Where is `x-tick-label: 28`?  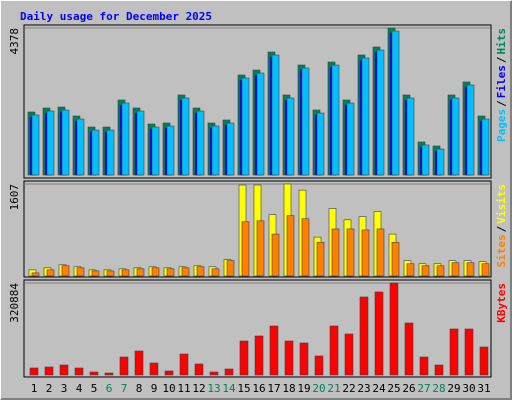
x-tick-label: 28 is located at coordinates (438, 388).